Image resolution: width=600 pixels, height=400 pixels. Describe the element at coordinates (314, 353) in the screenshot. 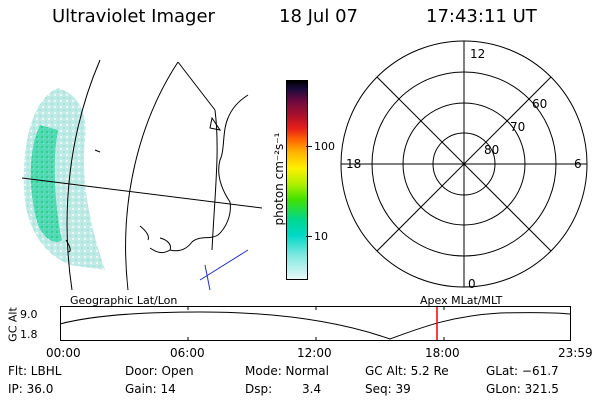

I see `time-tick-label: 12:00` at that location.